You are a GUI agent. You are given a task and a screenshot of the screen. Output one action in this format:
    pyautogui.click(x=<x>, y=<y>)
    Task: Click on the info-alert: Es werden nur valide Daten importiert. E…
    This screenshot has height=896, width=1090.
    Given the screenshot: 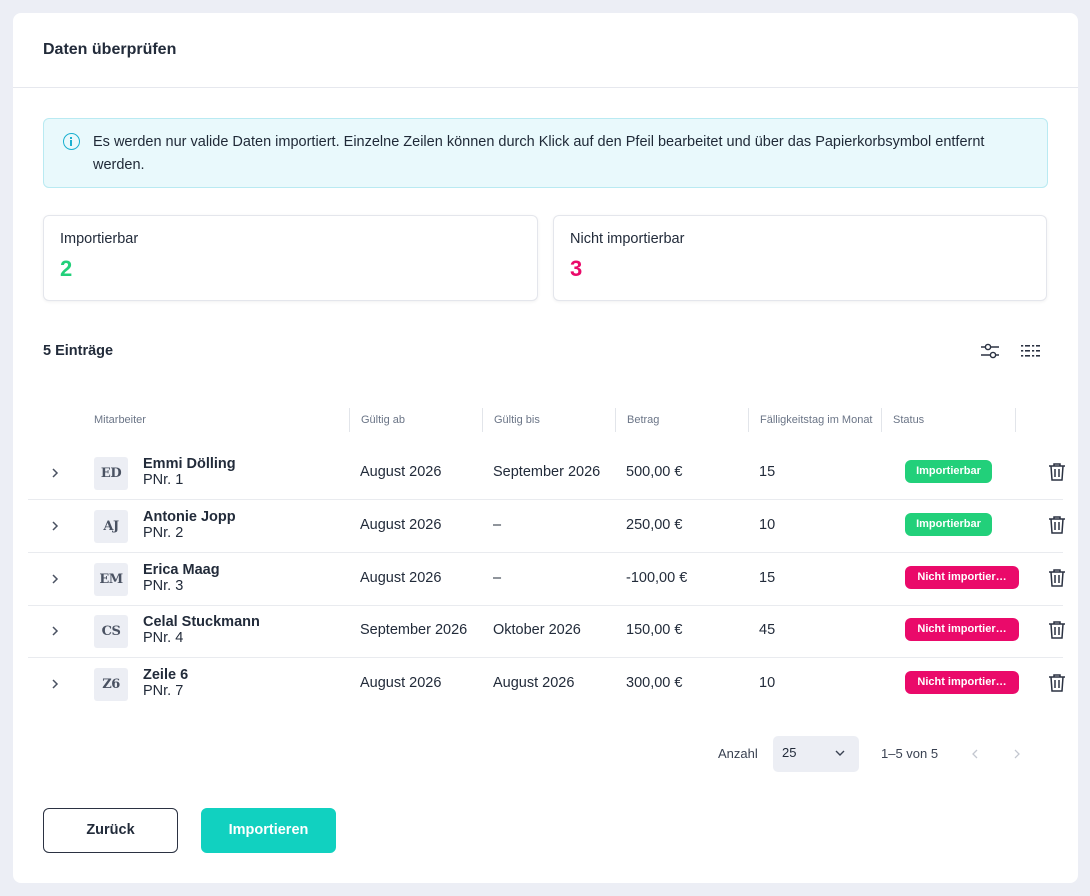 What is the action you would take?
    pyautogui.click(x=545, y=153)
    